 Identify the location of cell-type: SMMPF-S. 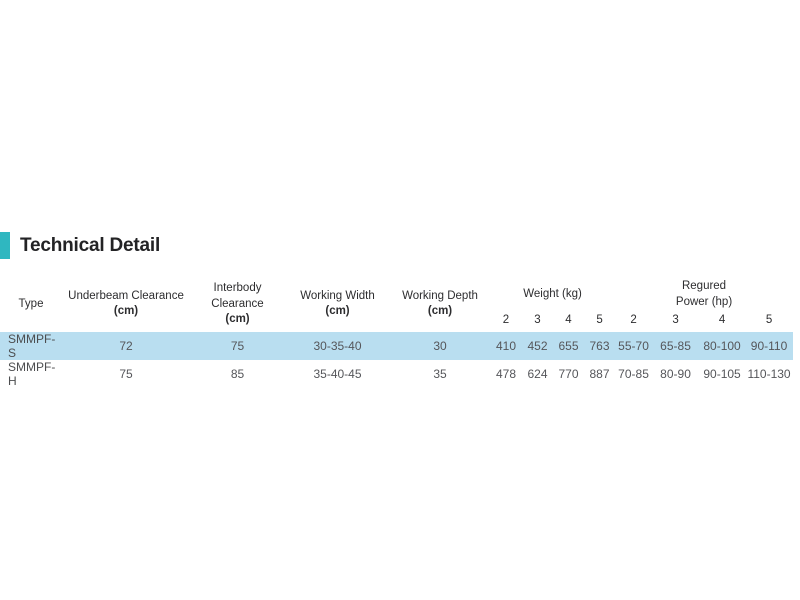
(32, 345).